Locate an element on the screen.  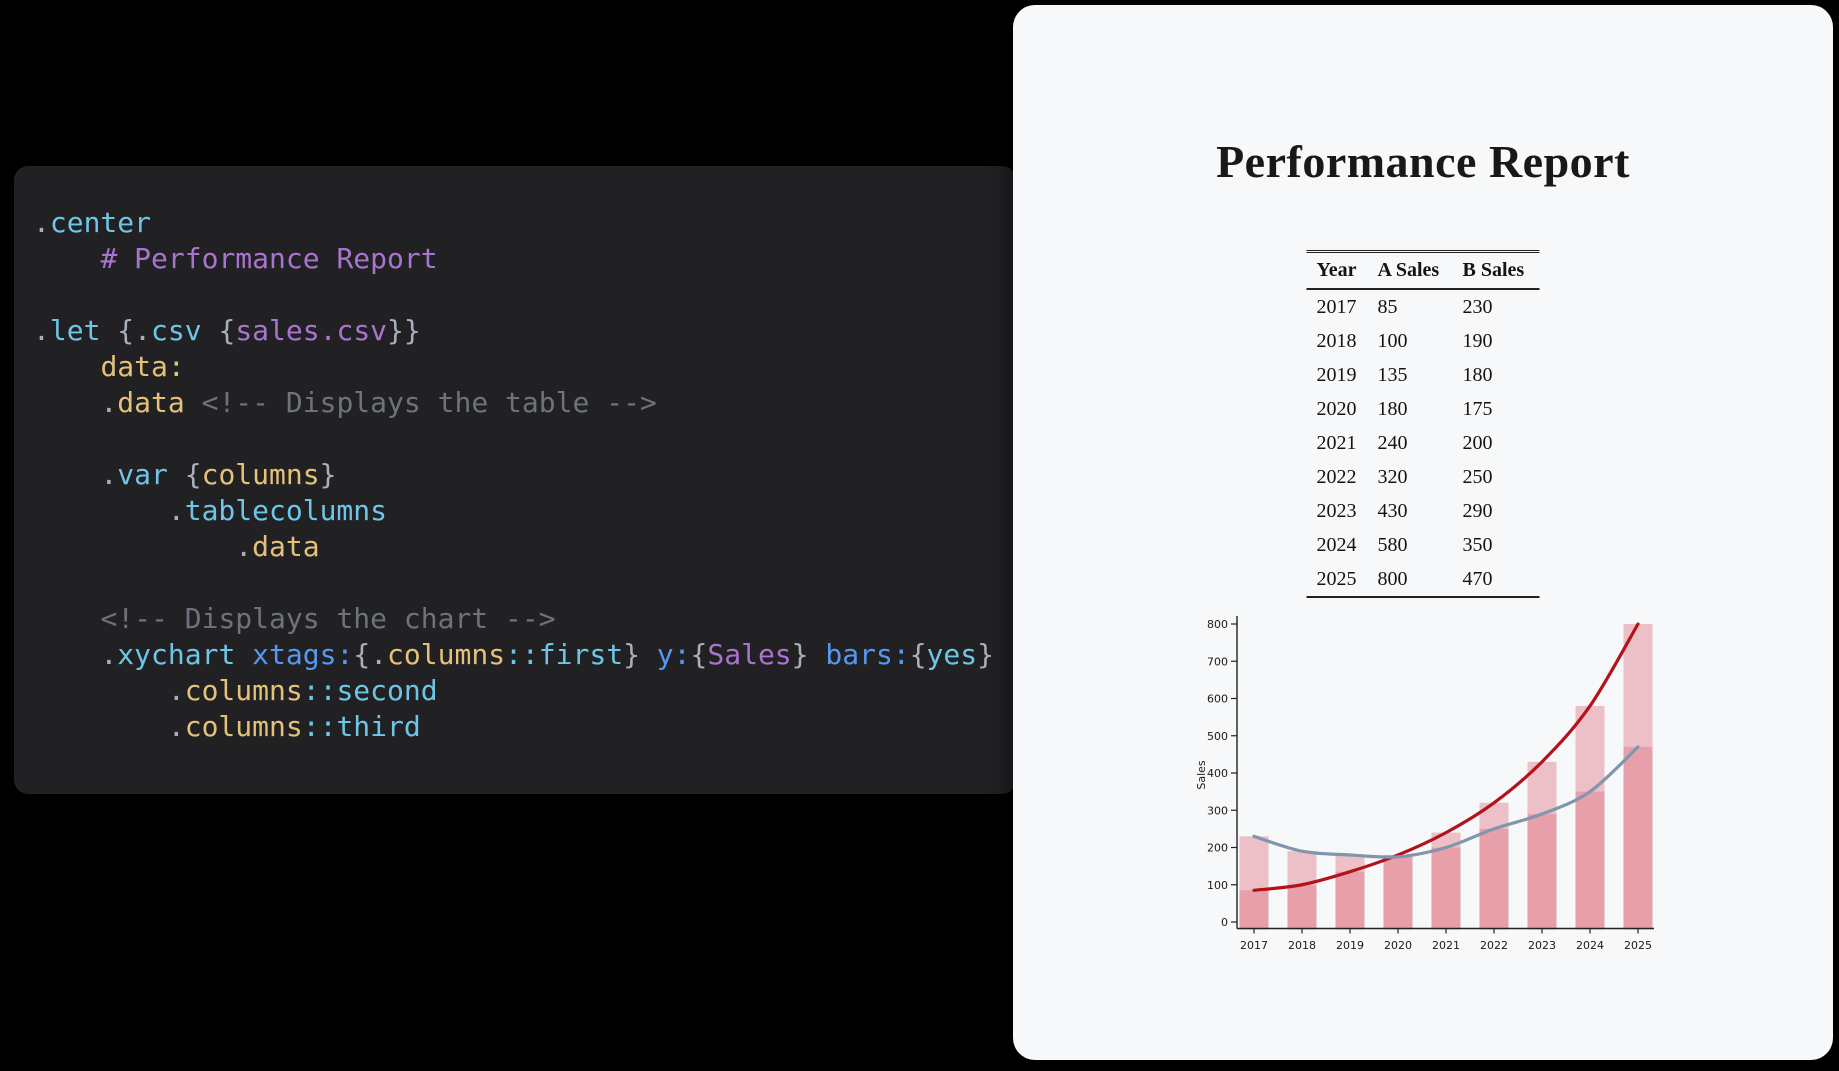
column-header: Year is located at coordinates (1336, 270).